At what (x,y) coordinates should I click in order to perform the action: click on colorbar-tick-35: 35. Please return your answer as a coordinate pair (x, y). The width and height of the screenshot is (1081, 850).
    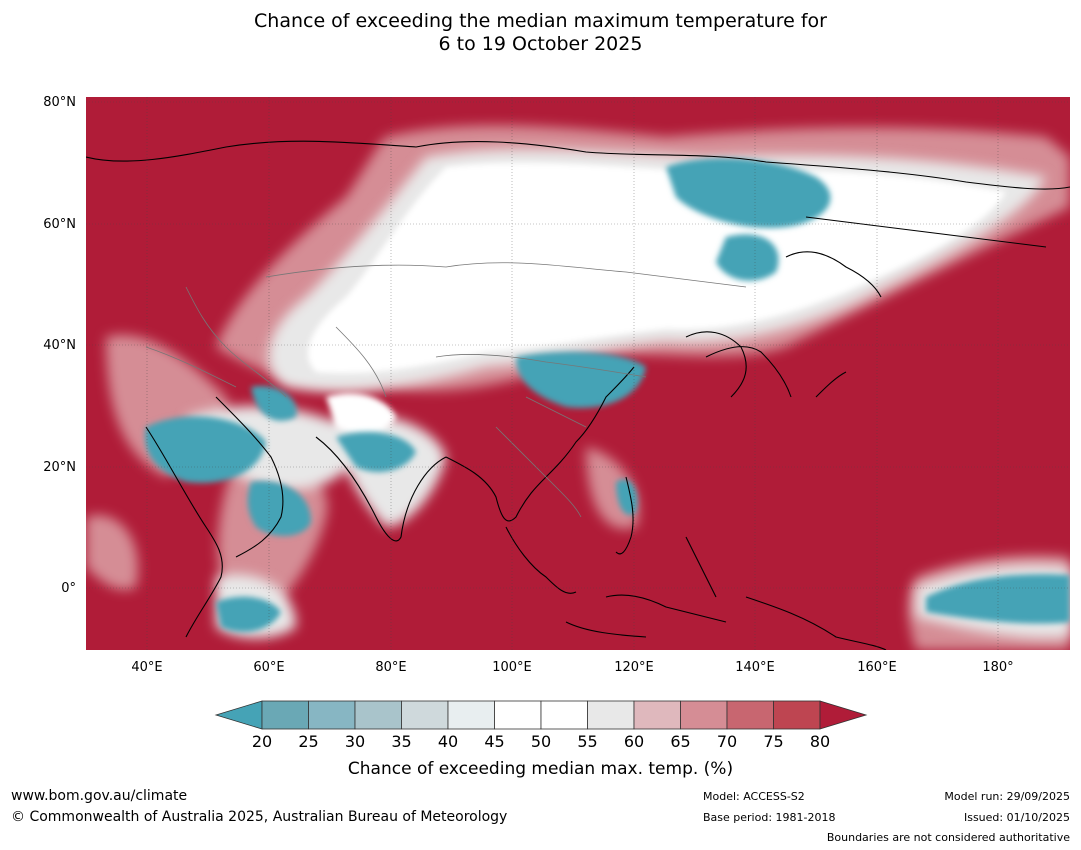
    Looking at the image, I should click on (401, 741).